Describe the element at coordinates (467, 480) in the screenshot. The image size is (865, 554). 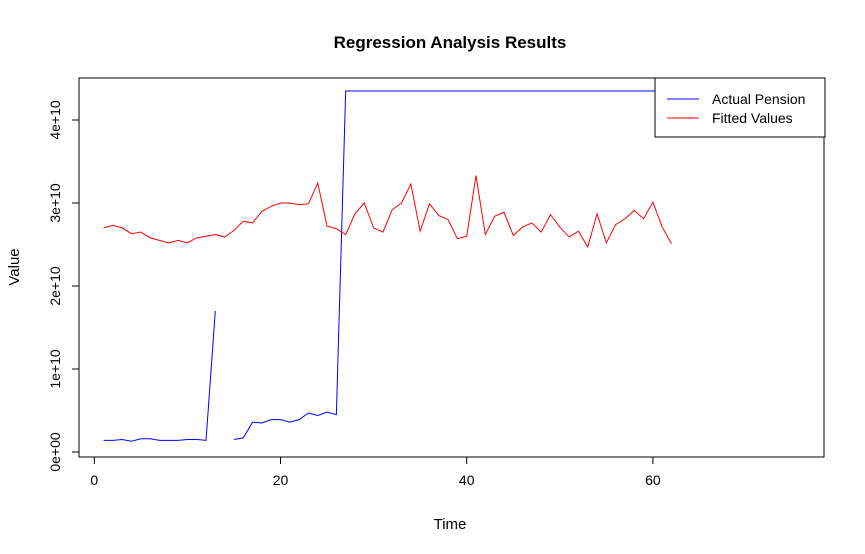
I see `x-tick-label: 40` at that location.